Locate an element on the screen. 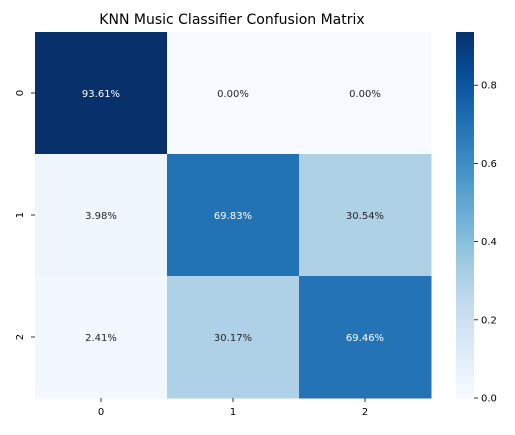 The image size is (515, 435). colorbar-tick-label-2: 0.4 is located at coordinates (489, 242).